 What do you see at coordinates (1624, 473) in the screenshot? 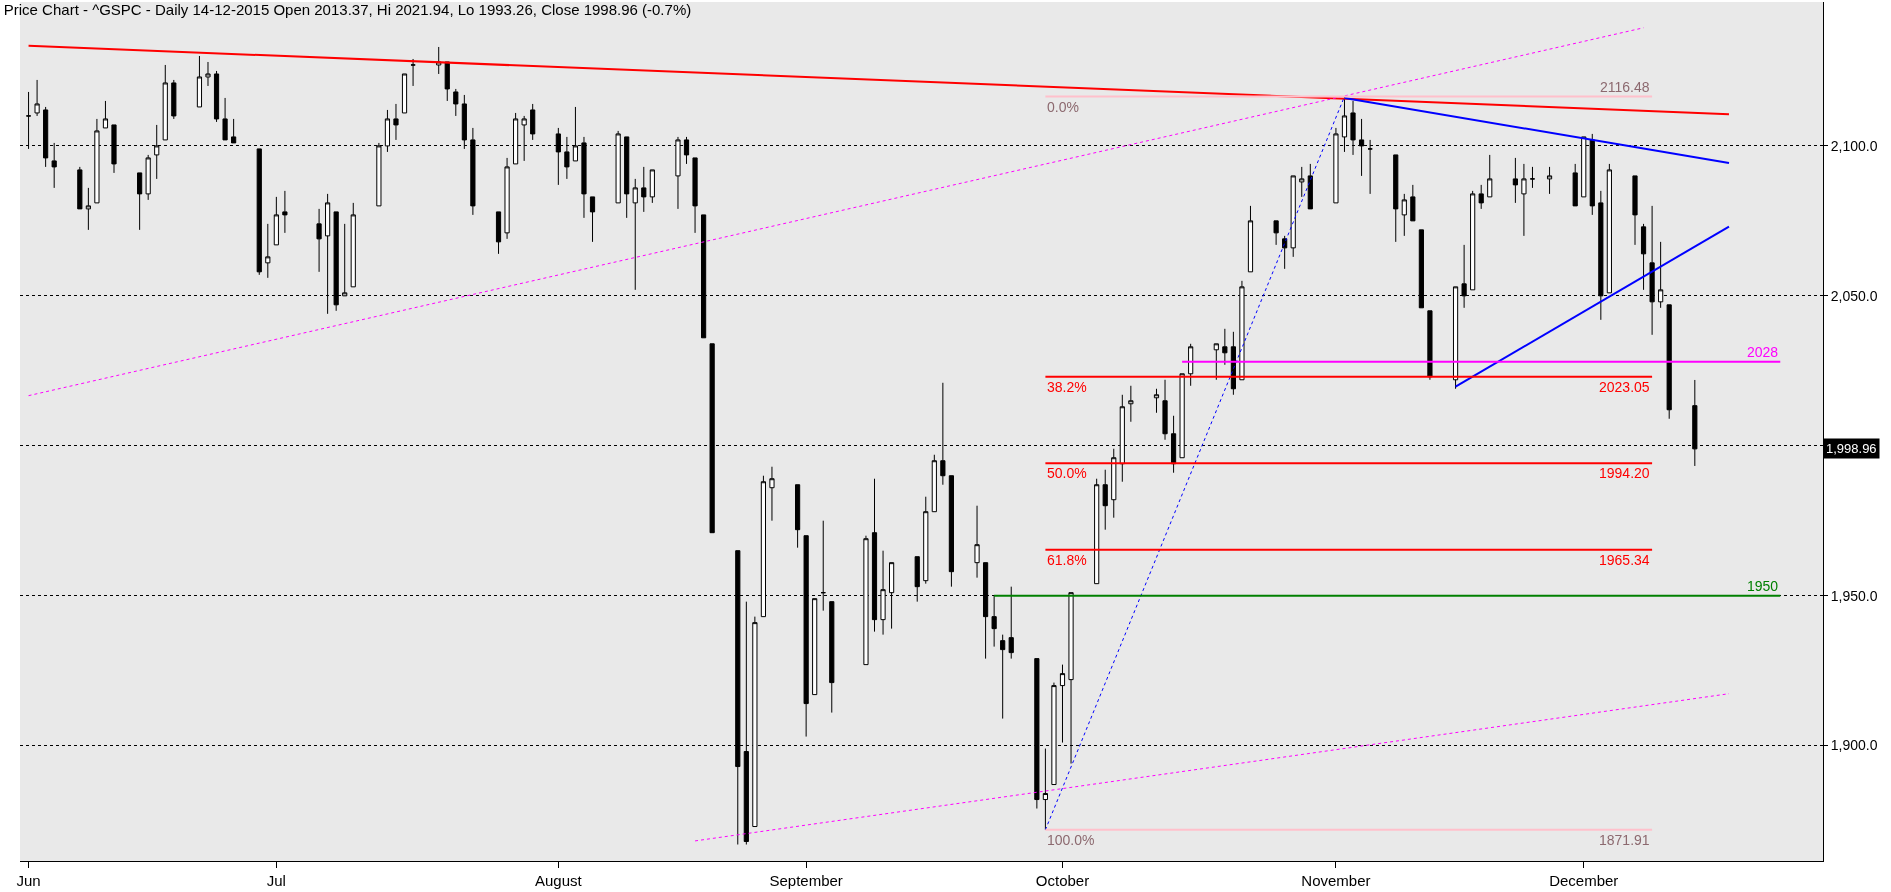
I see `annotation: 1994.20` at bounding box center [1624, 473].